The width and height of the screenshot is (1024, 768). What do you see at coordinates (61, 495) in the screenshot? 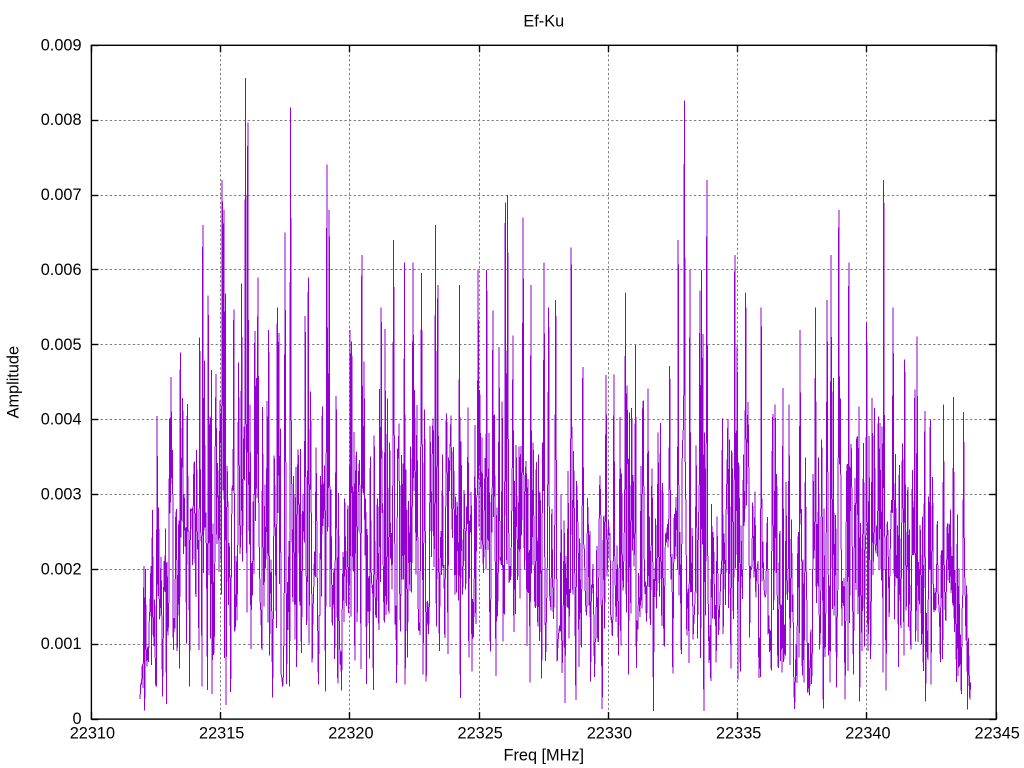
I see `svg-text: 0.003` at bounding box center [61, 495].